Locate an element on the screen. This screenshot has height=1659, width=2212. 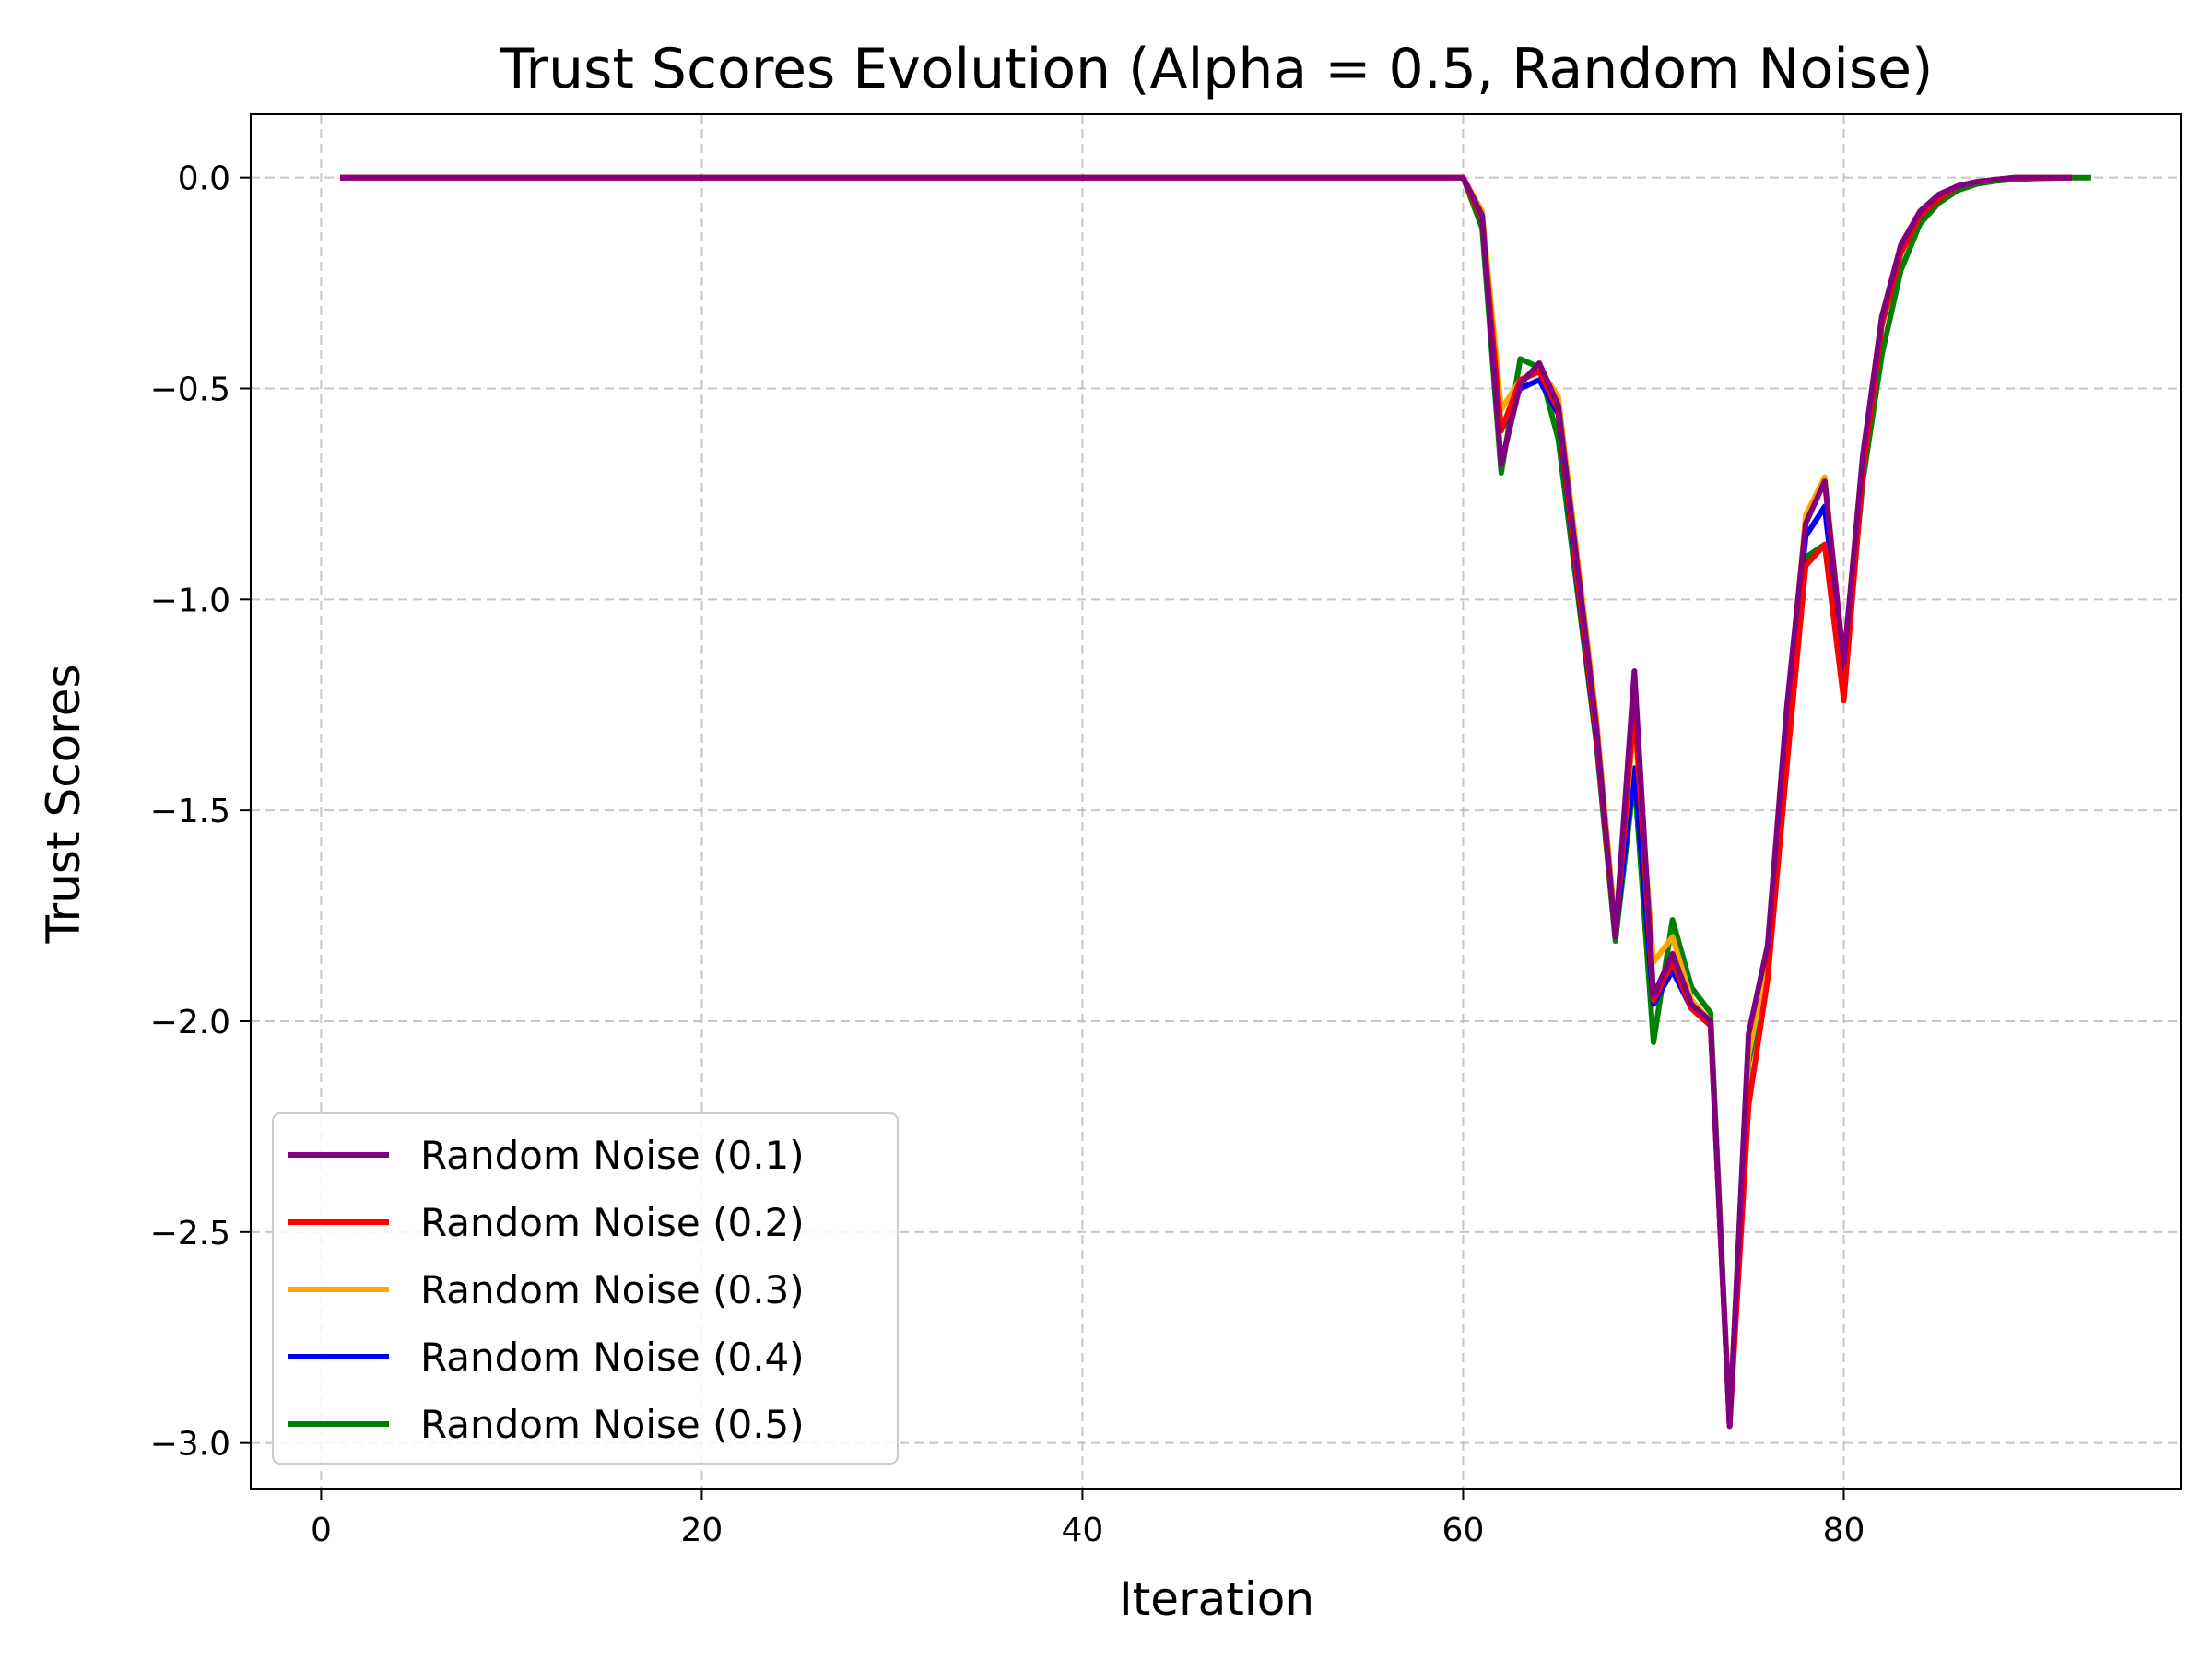
x-tick-label: 40 is located at coordinates (1083, 1530).